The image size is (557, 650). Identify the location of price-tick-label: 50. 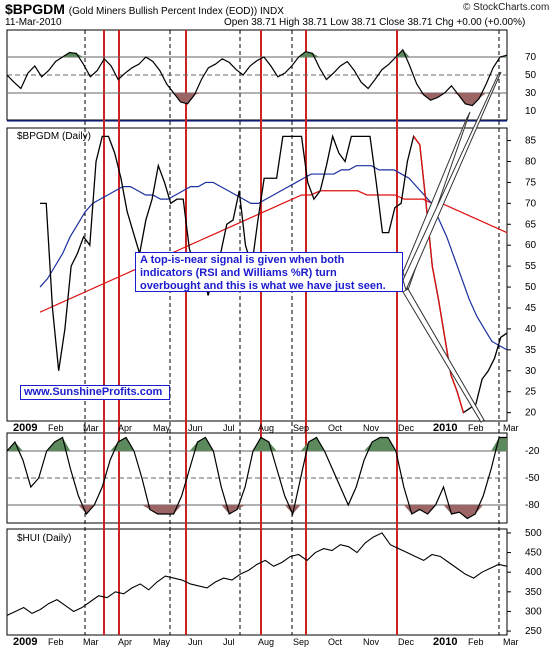
(531, 287).